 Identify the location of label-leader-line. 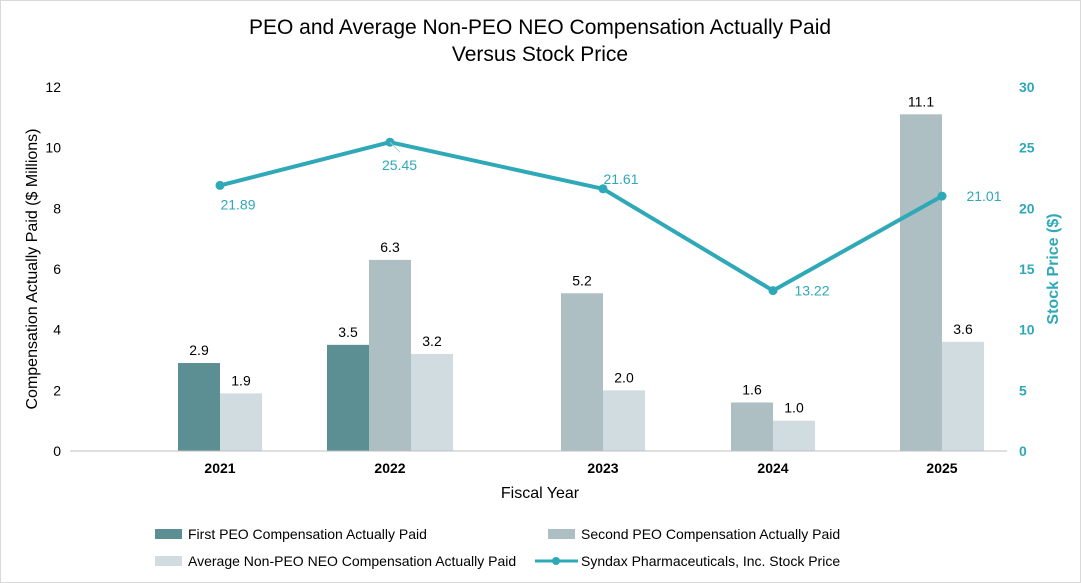
(395, 147).